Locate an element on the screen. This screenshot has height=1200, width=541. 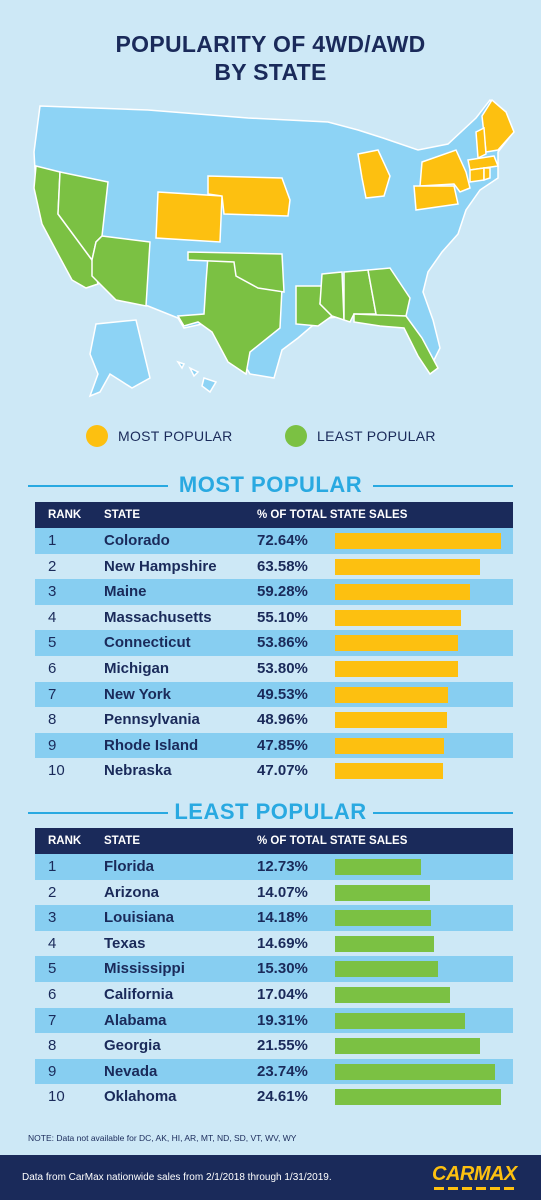
table-row: 7 Alabama 19.31% is located at coordinates (274, 1020).